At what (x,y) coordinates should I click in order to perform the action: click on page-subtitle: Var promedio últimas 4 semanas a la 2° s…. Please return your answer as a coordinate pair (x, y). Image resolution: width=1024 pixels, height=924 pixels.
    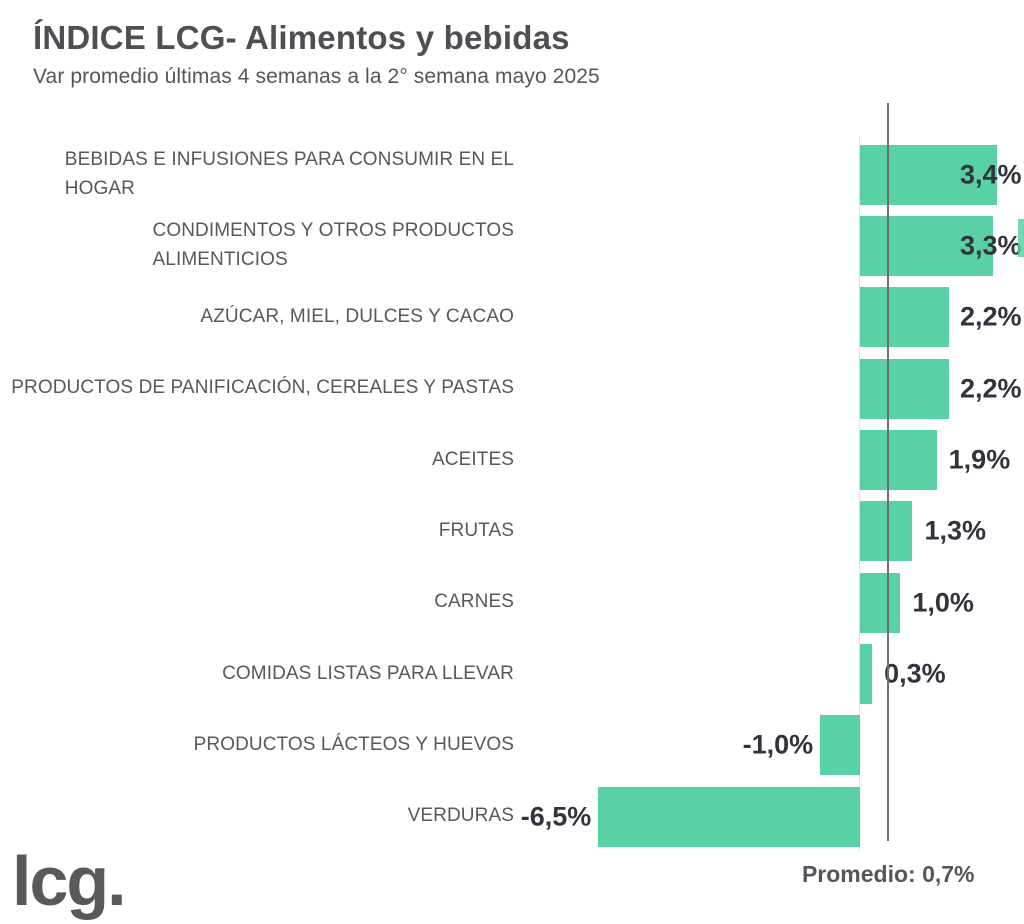
    Looking at the image, I should click on (316, 76).